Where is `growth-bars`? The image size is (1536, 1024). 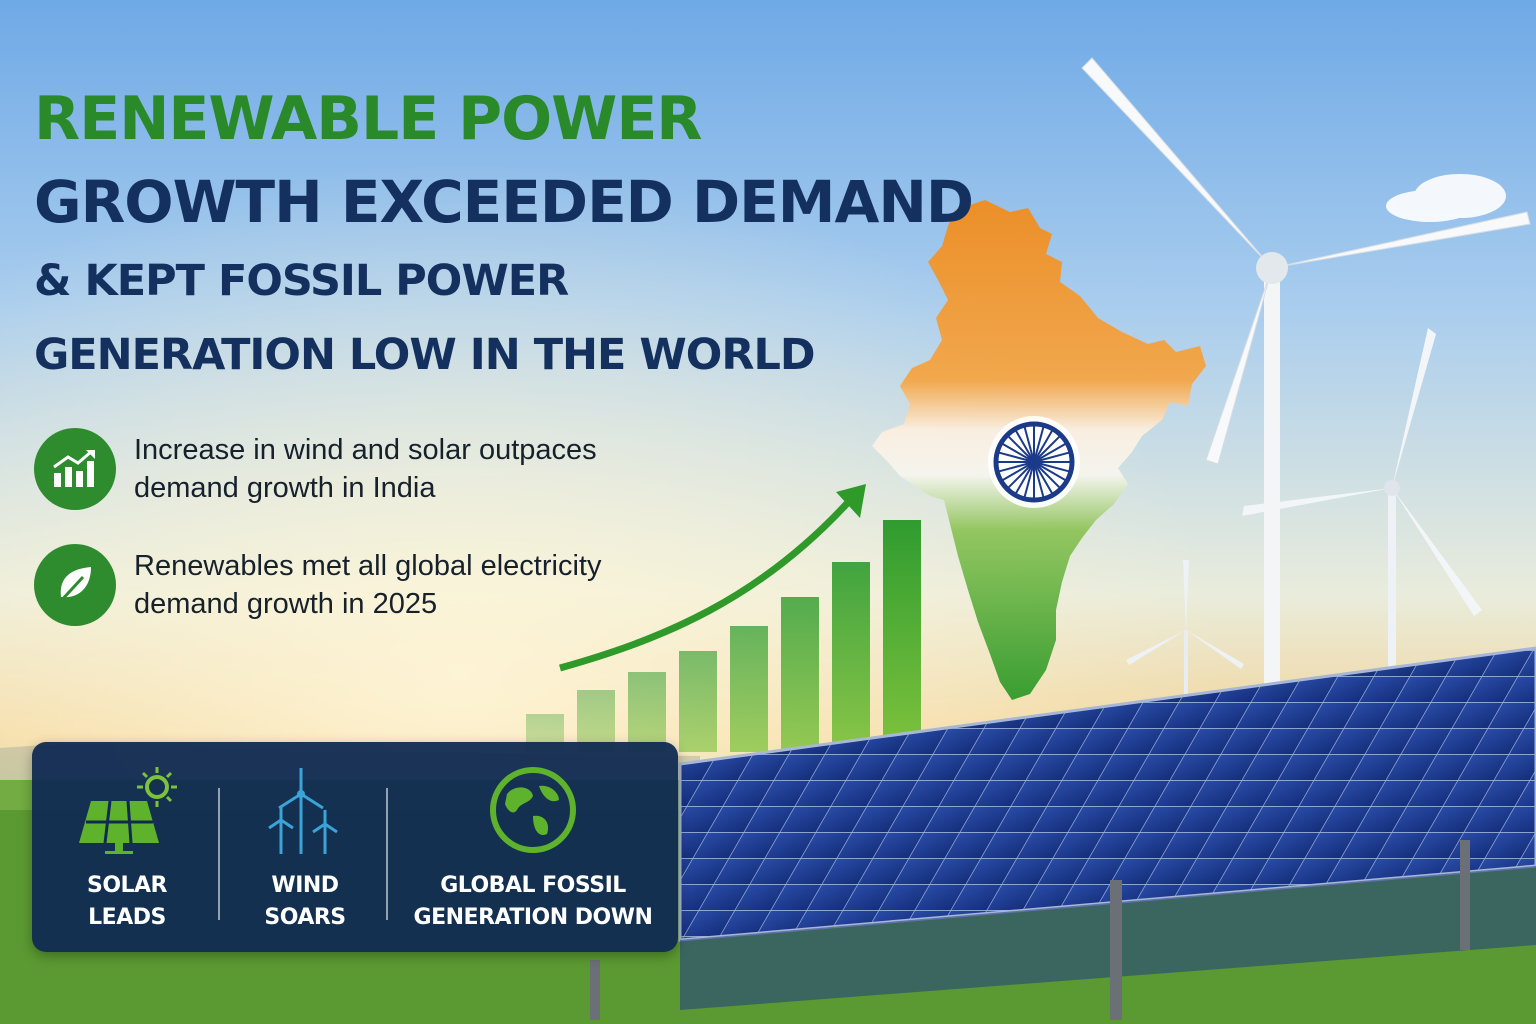
growth-bars is located at coordinates (723, 636).